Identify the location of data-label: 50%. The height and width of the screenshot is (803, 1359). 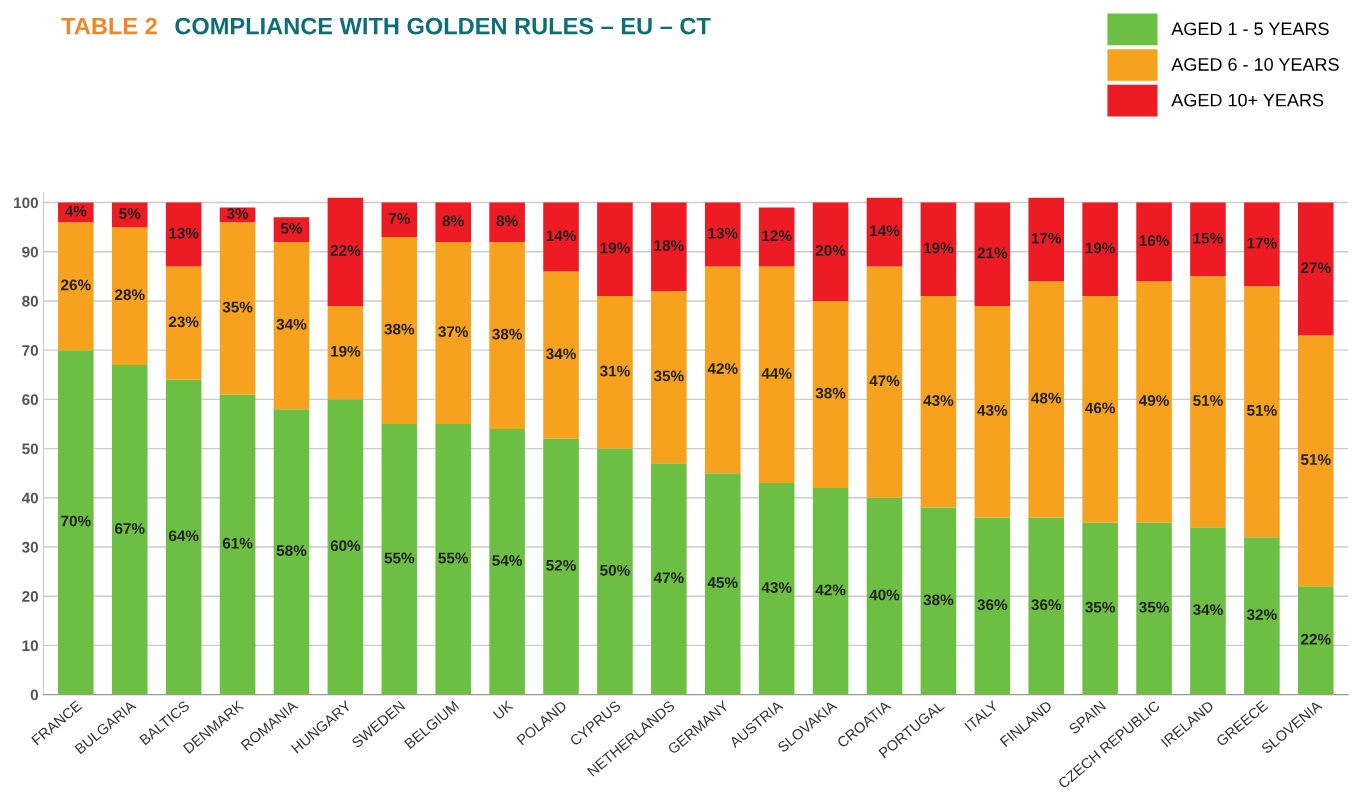
(615, 570).